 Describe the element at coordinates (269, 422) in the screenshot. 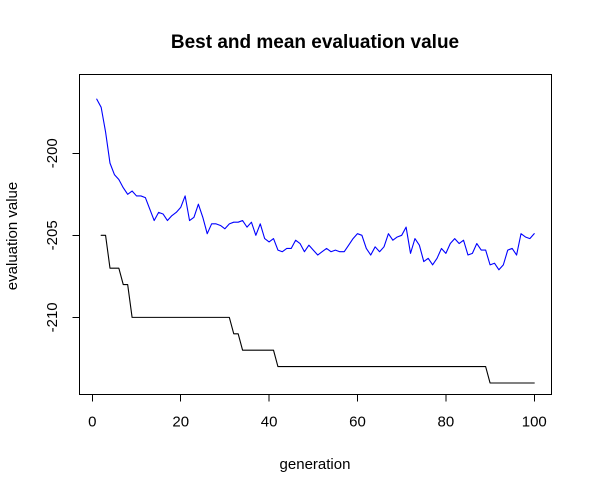

I see `x-tick-label: 40` at that location.